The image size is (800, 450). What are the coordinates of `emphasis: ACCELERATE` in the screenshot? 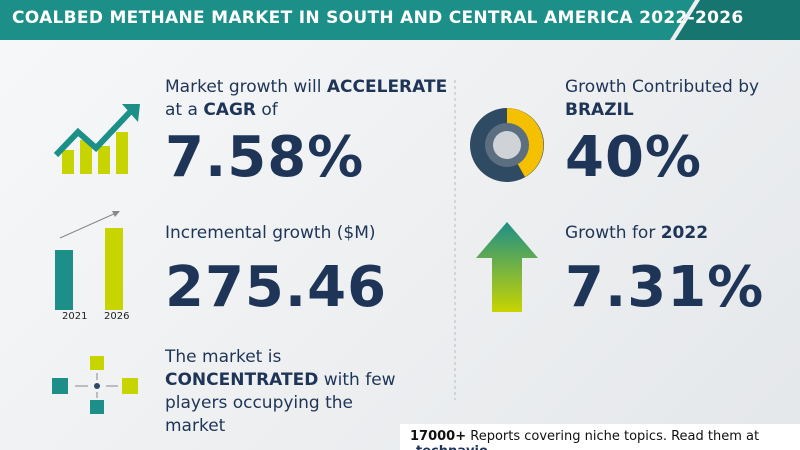 It's located at (387, 87).